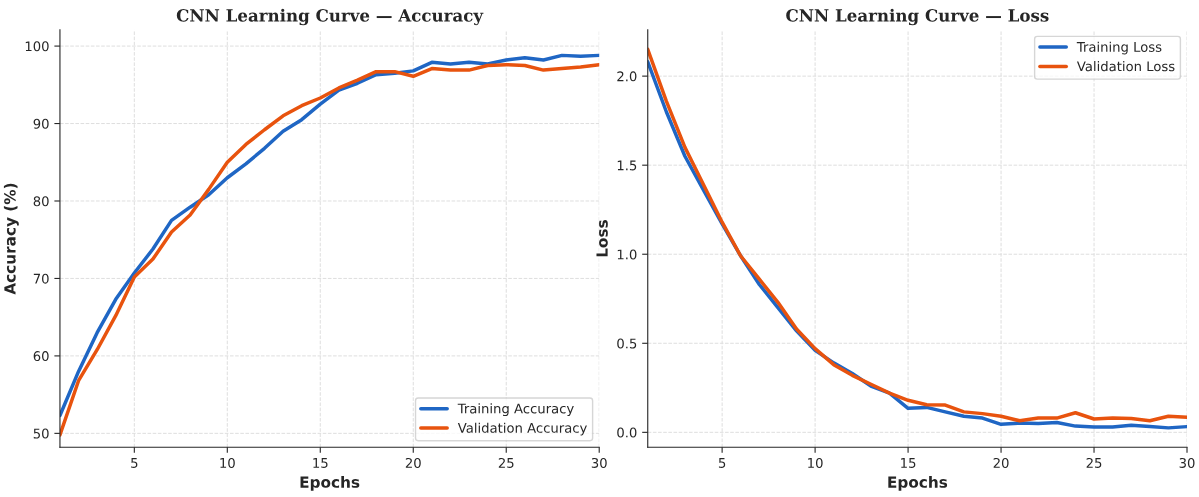 The height and width of the screenshot is (497, 1199). I want to click on y-tick-label: 1.0, so click(627, 254).